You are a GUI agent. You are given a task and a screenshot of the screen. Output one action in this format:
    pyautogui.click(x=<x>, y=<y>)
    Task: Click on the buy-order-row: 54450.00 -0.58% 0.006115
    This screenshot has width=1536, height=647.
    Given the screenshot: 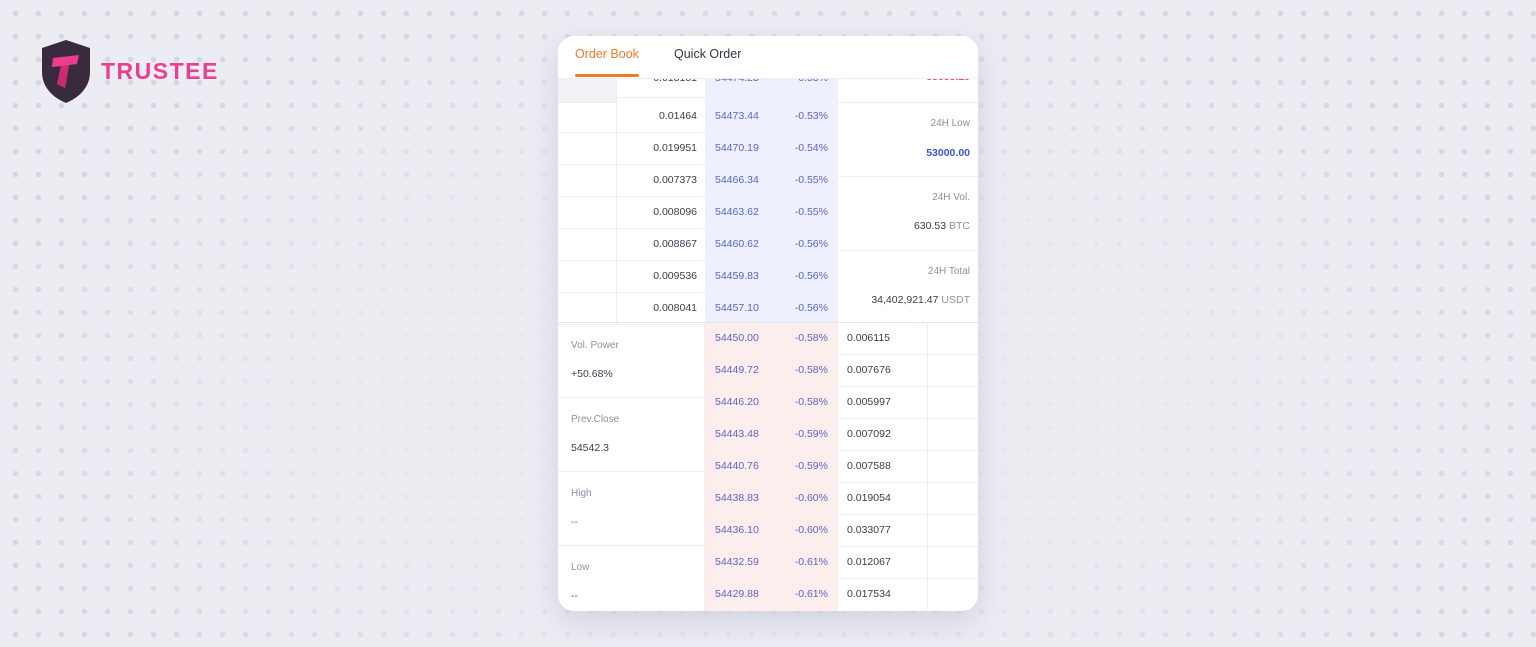 What is the action you would take?
    pyautogui.click(x=768, y=339)
    